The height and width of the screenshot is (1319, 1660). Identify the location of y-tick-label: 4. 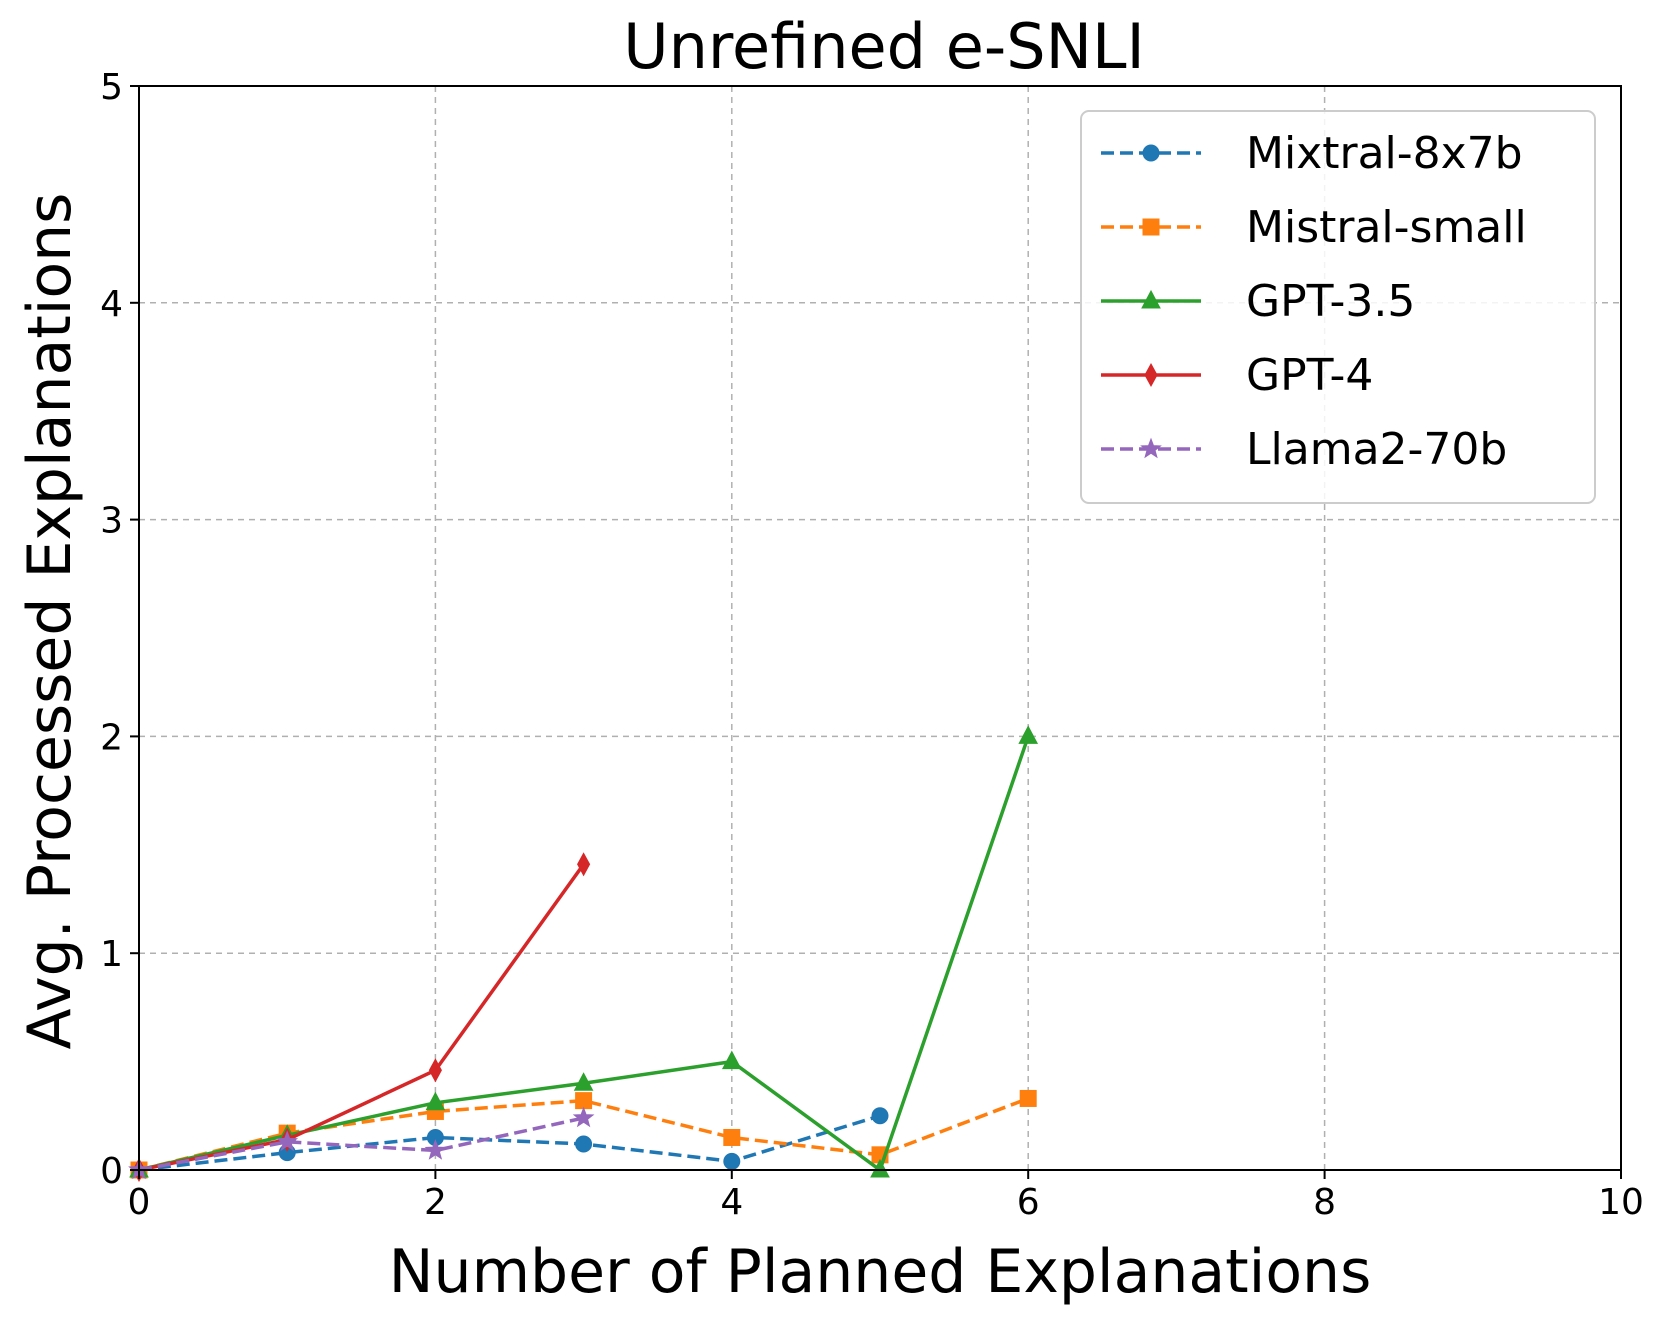
(111, 304).